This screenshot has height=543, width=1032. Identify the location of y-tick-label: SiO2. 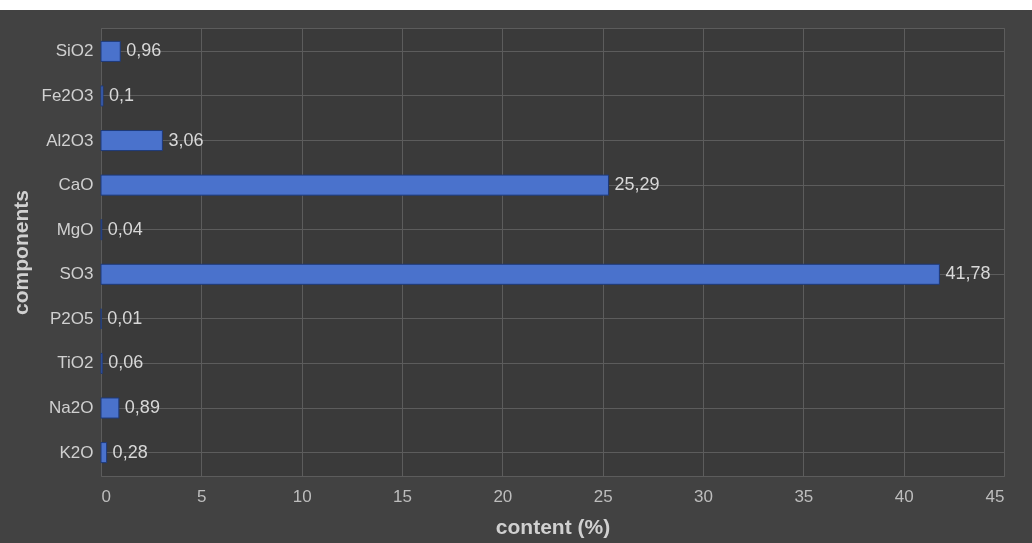
(74, 51).